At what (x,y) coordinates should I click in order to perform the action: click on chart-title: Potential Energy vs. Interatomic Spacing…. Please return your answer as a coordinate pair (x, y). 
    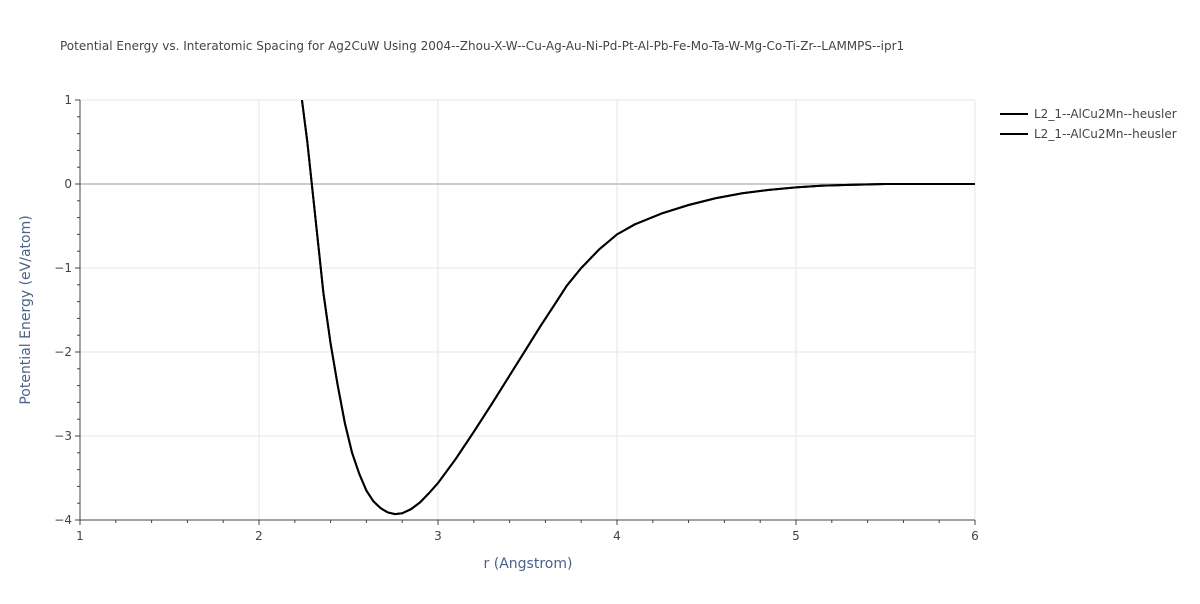
    Looking at the image, I should click on (482, 46).